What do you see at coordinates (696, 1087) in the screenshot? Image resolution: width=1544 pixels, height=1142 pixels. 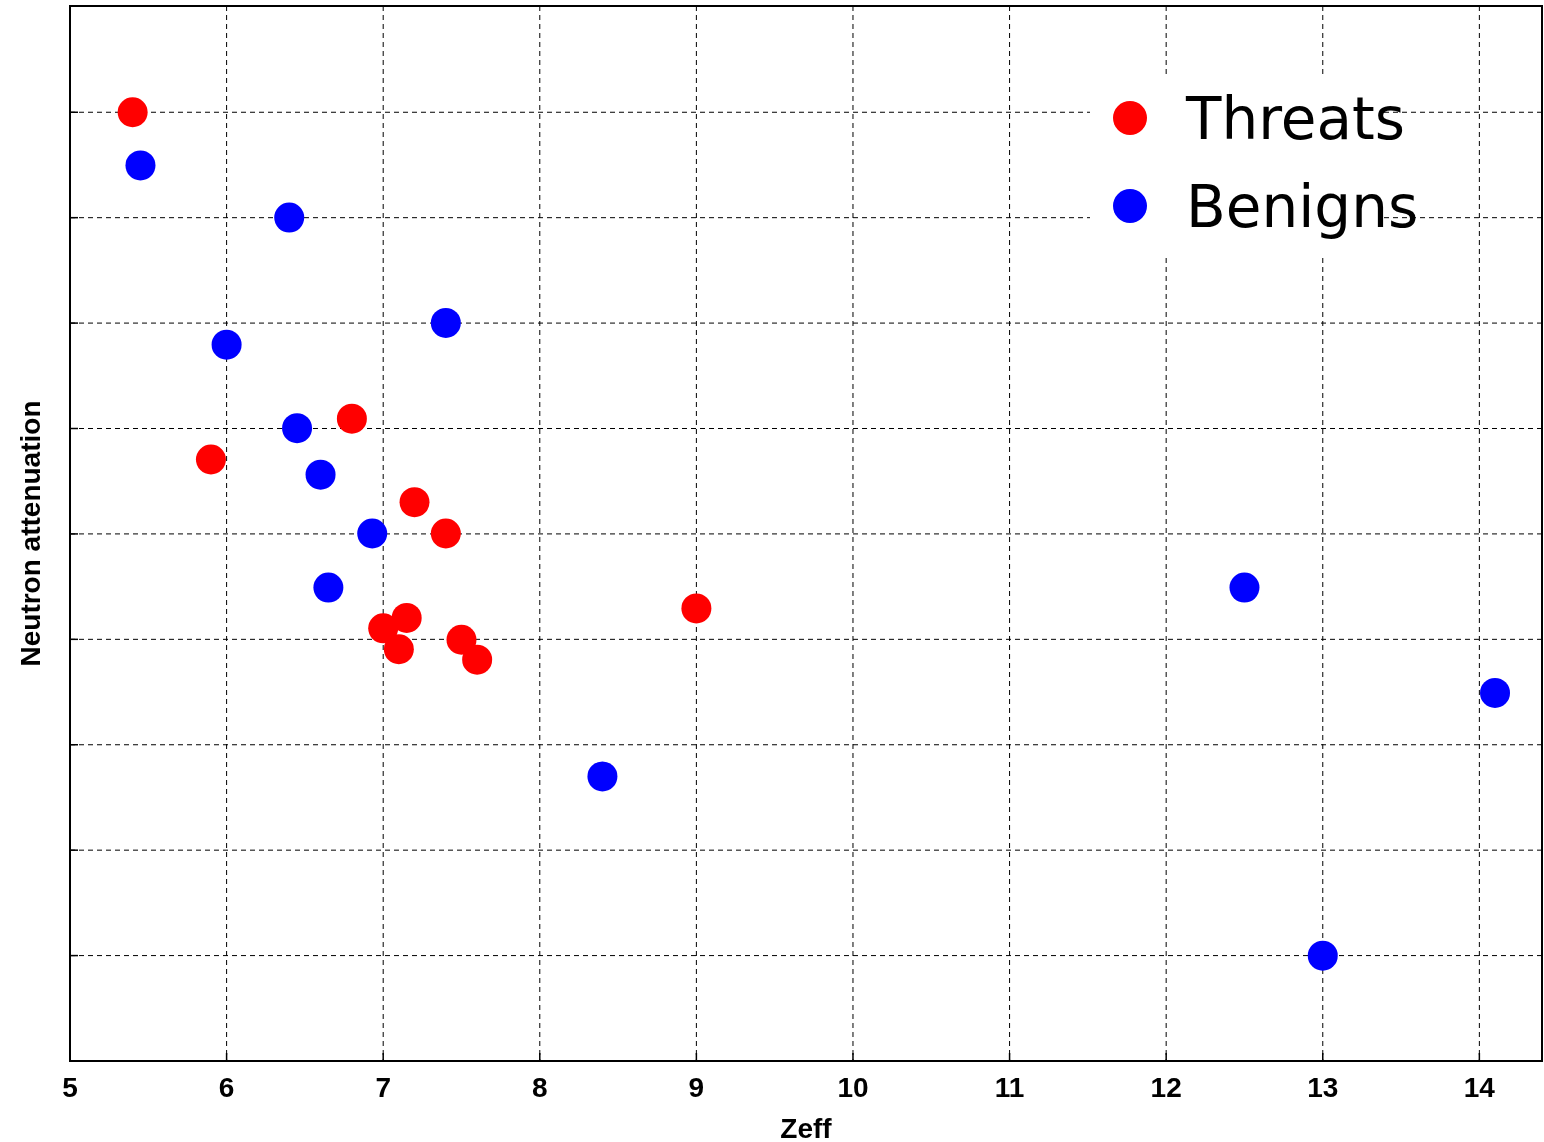 I see `x-tick-label: 9` at bounding box center [696, 1087].